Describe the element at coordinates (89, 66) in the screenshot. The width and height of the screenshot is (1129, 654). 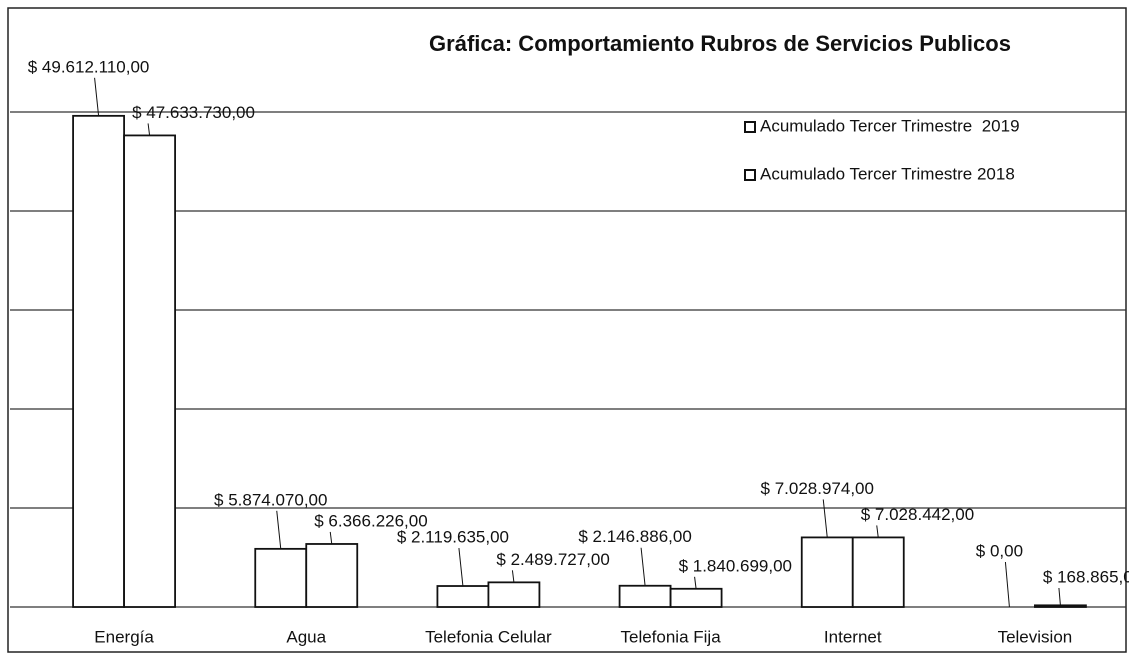
I see `data-label: $ 49.612.110,00` at that location.